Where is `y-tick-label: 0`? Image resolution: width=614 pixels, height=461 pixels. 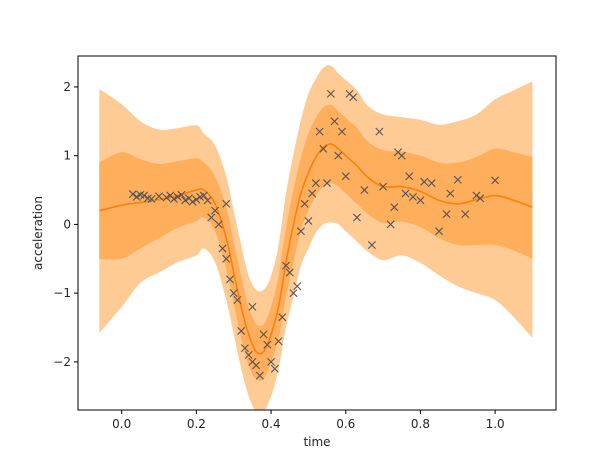
y-tick-label: 0 is located at coordinates (67, 224).